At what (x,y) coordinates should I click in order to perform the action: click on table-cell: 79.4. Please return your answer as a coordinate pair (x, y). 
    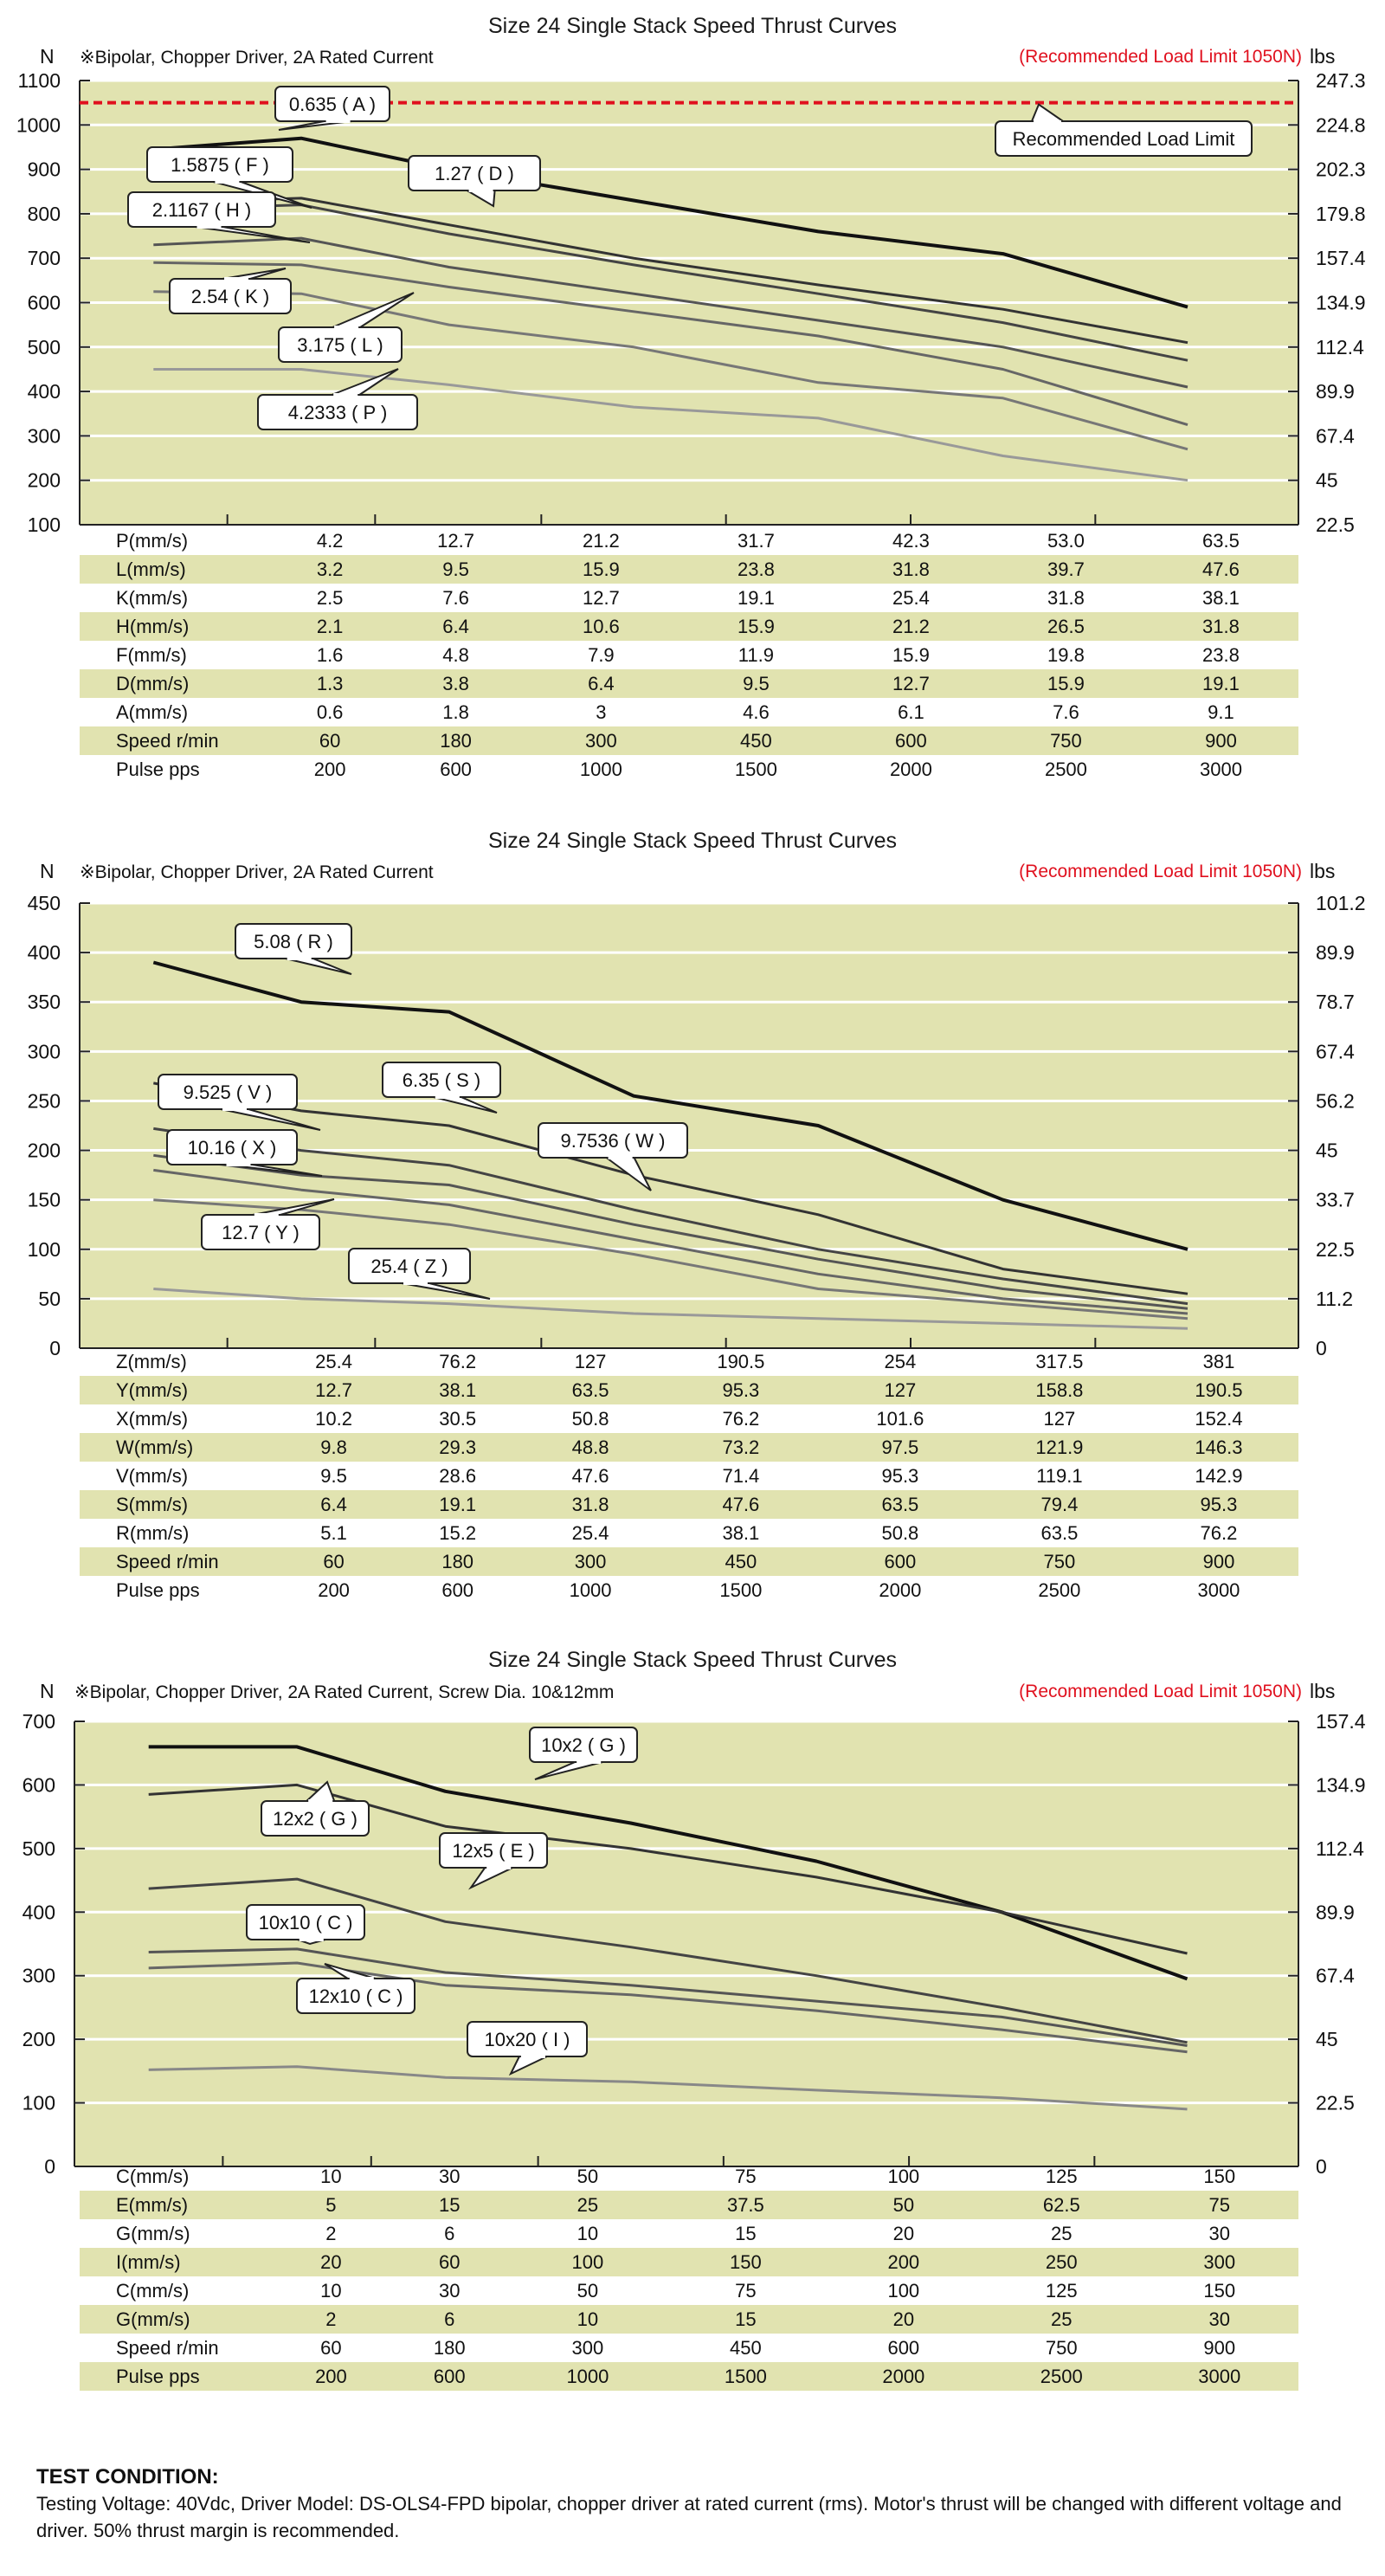
    Looking at the image, I should click on (1059, 1504).